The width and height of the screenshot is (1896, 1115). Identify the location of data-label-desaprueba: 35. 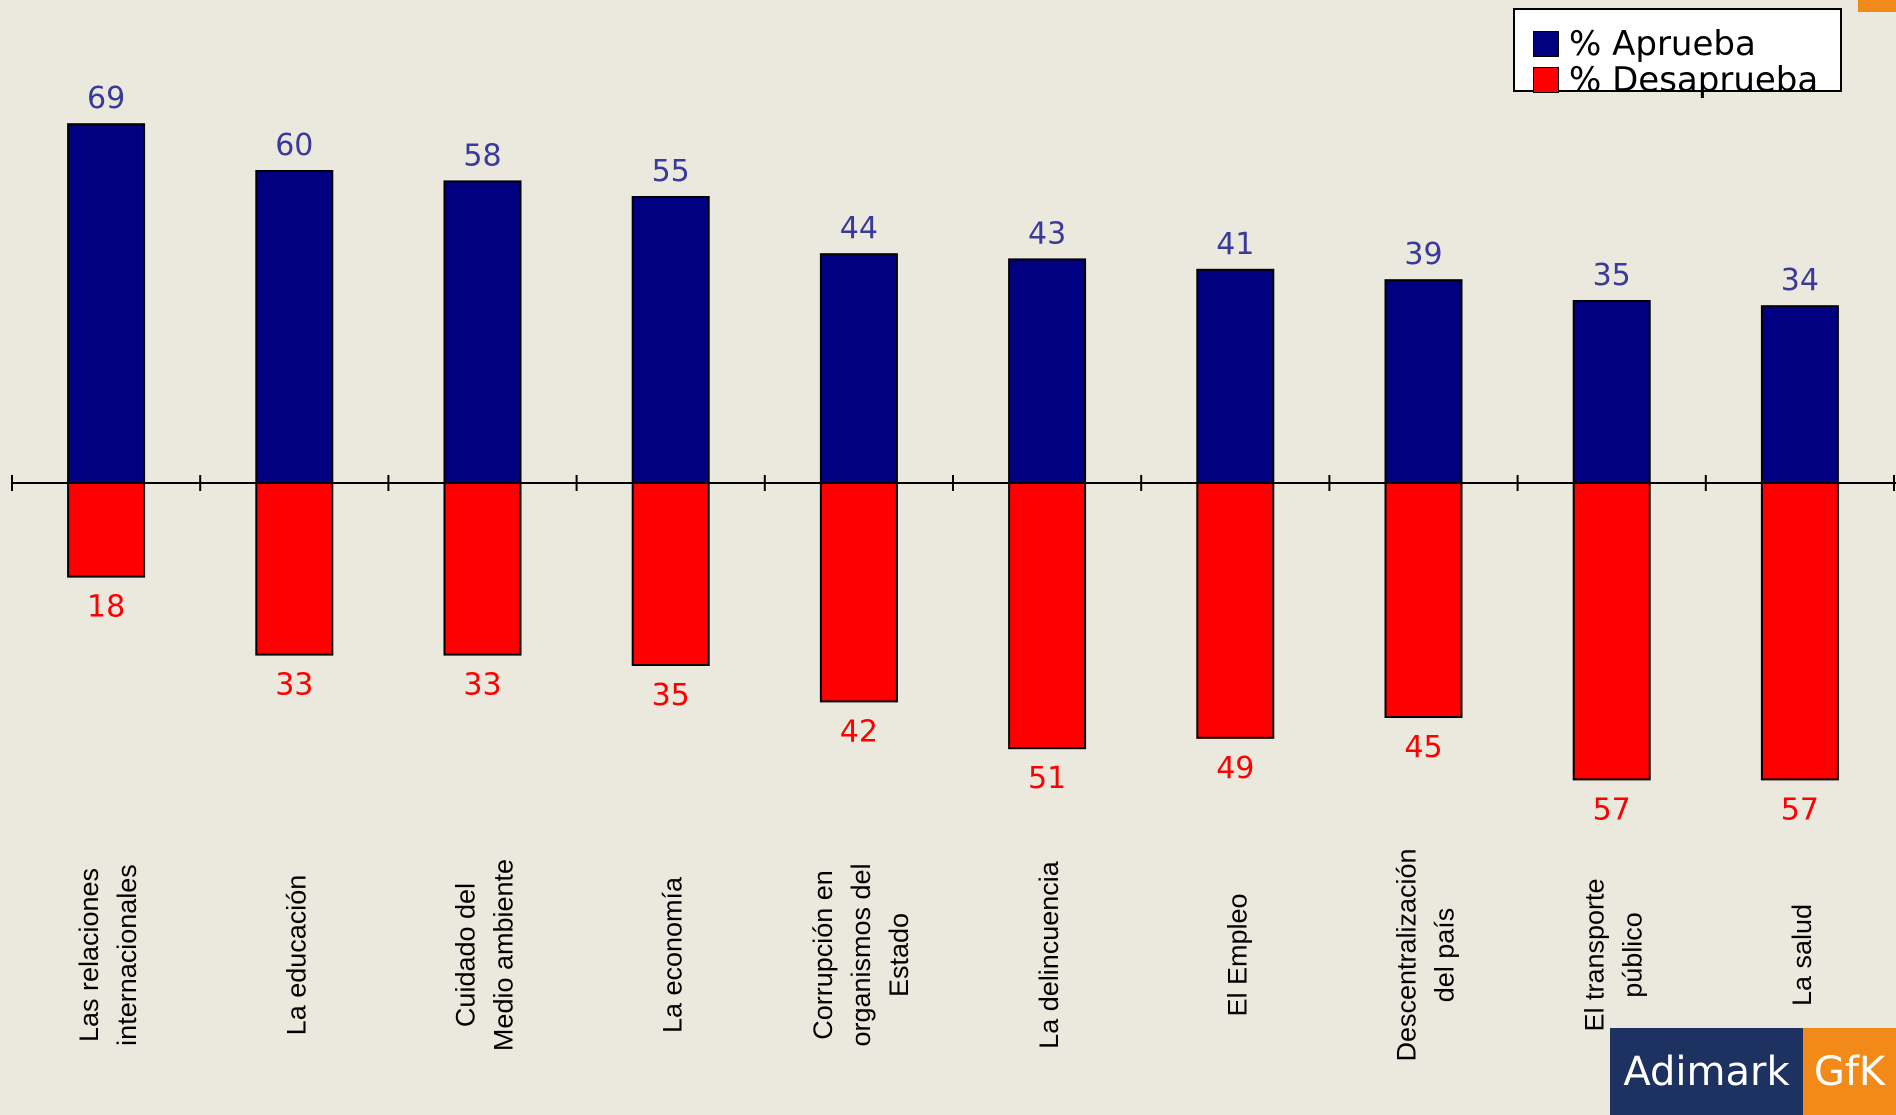
(671, 695).